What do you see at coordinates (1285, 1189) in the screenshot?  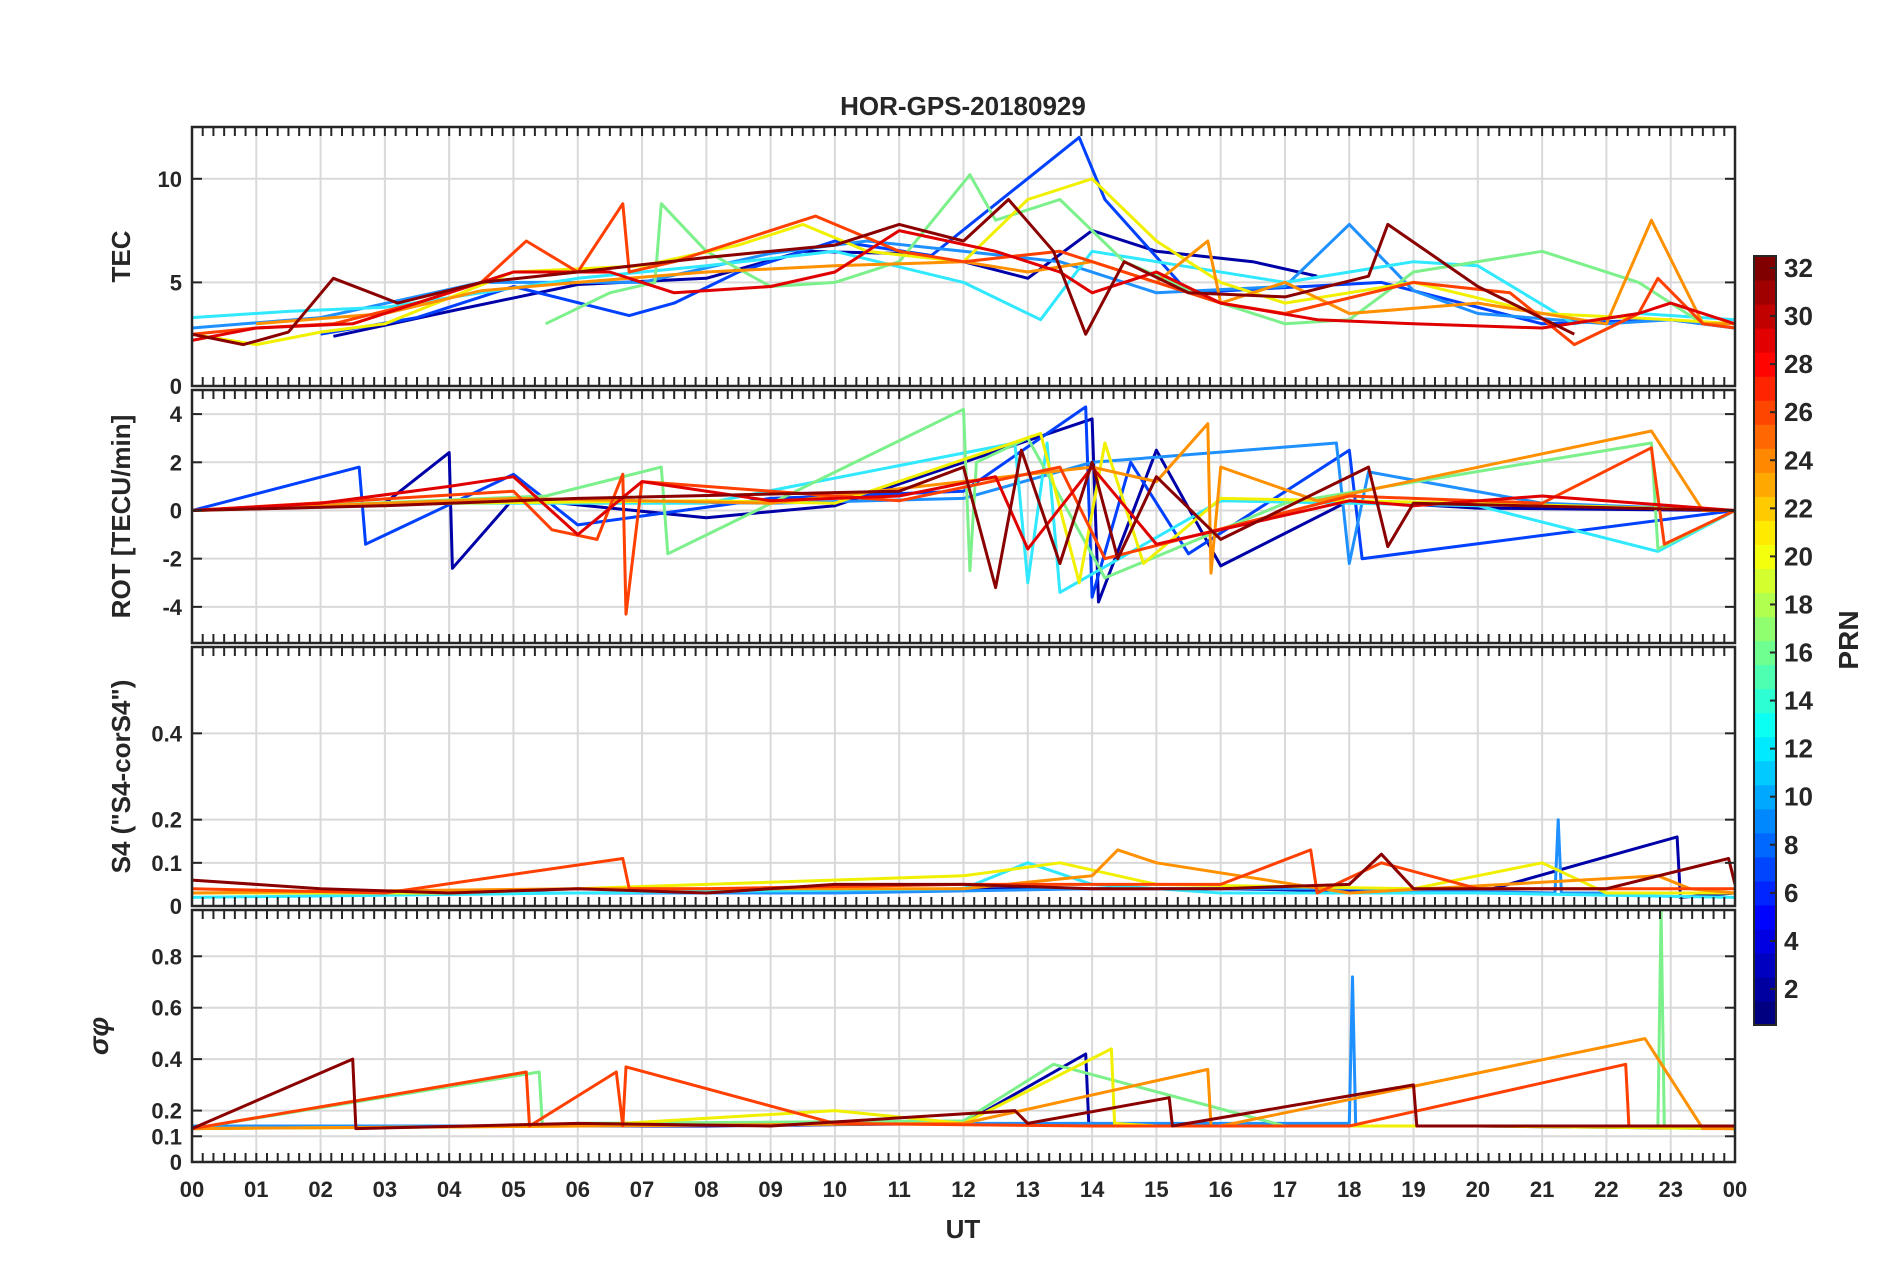 I see `x-tick-label: 17` at bounding box center [1285, 1189].